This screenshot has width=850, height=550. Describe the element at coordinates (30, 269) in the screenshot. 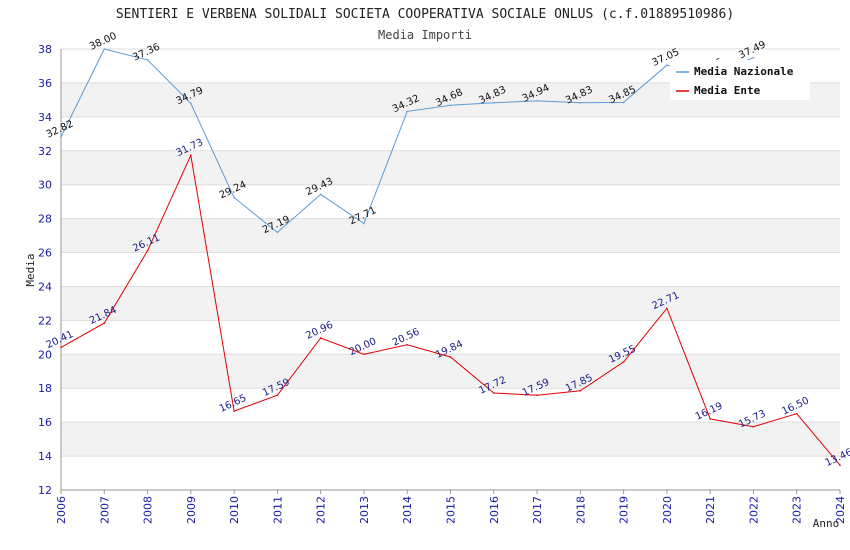

I see `y-axis-title: Media` at that location.